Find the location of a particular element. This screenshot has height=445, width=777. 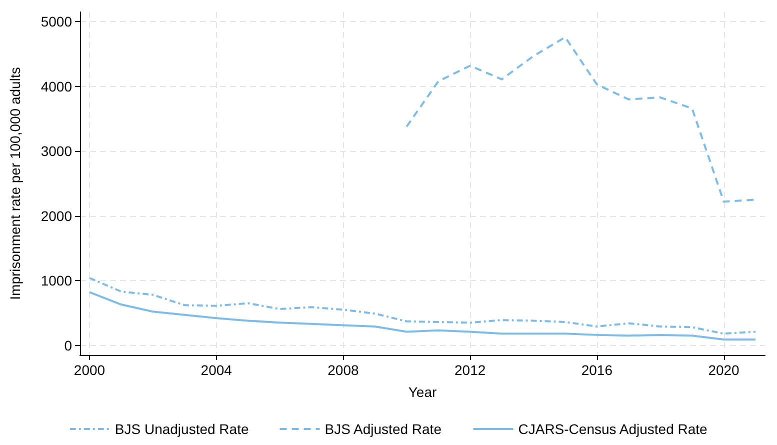

x-tick-label: 2008 is located at coordinates (343, 370).